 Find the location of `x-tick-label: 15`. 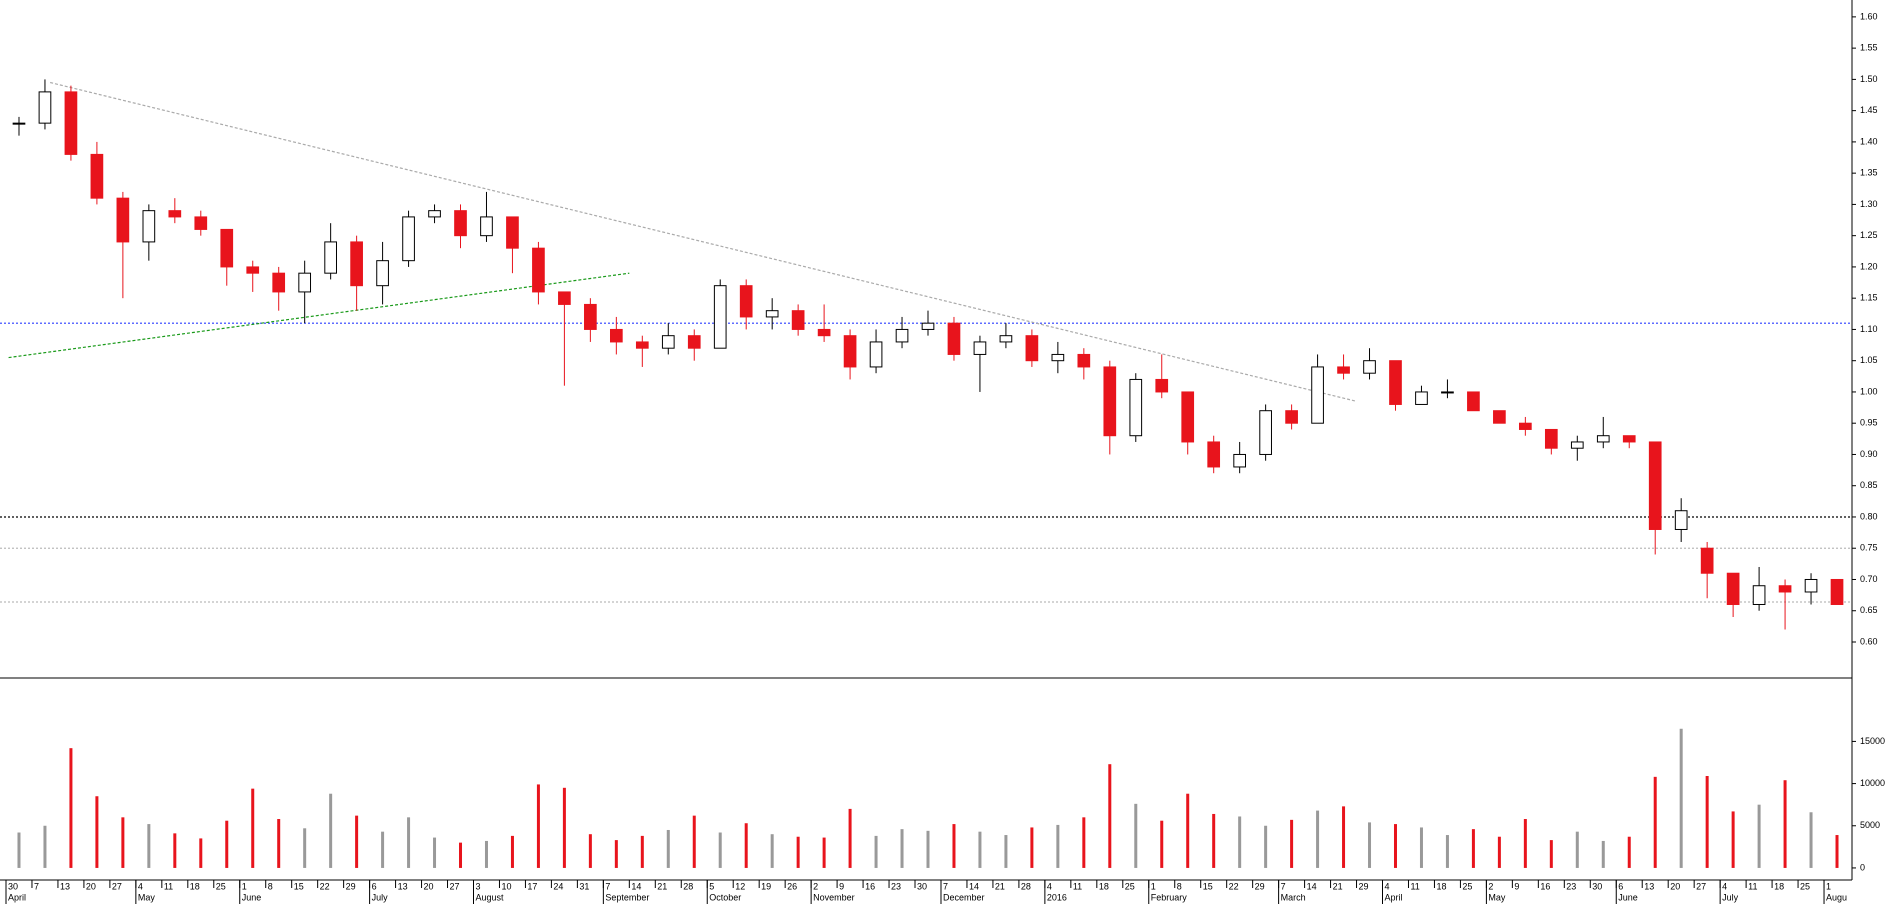

x-tick-label: 15 is located at coordinates (299, 886).